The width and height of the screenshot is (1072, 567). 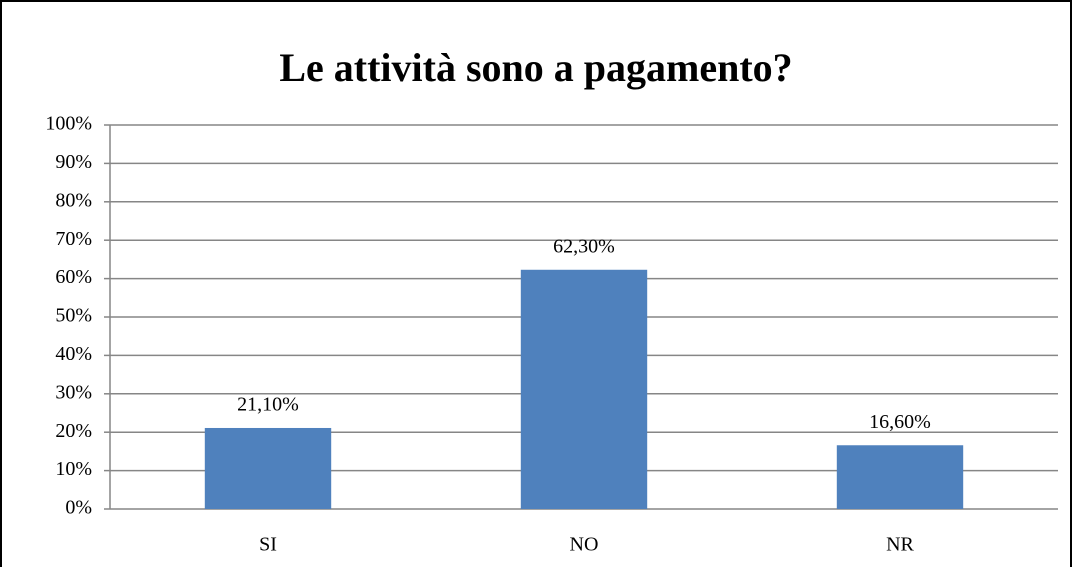 I want to click on data-label: 21,10%, so click(x=268, y=405).